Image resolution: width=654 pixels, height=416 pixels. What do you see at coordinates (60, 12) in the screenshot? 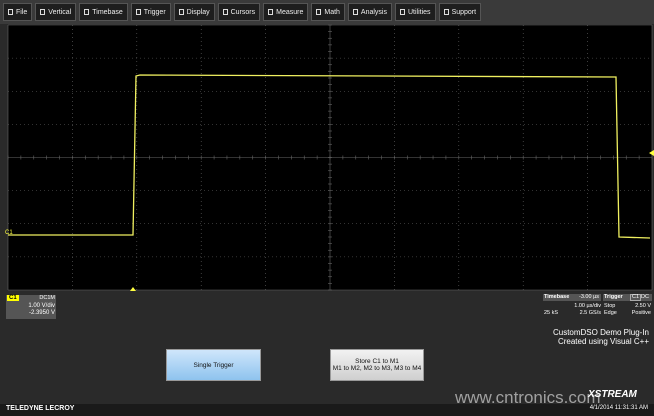
I see `menu-label: Vertical` at bounding box center [60, 12].